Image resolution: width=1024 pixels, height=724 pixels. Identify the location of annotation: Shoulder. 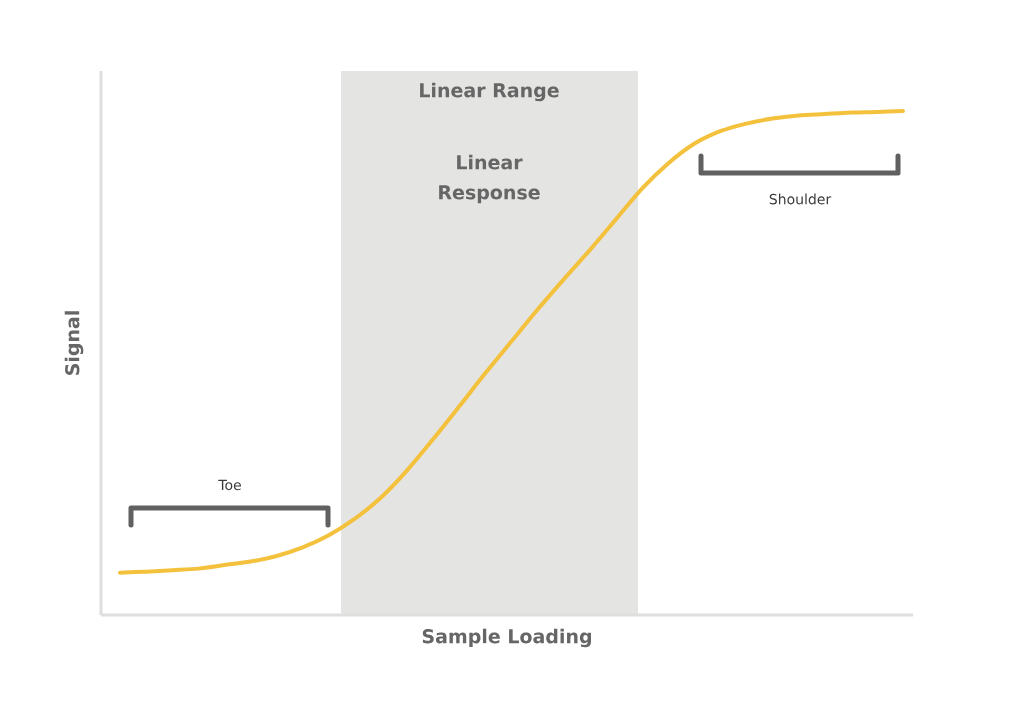
(800, 199).